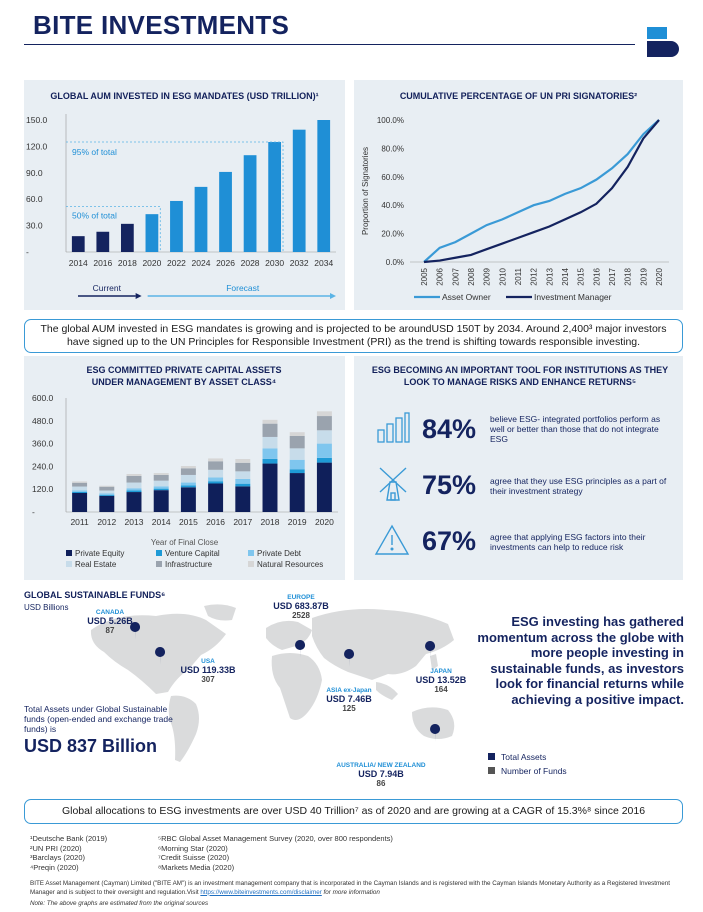 This screenshot has height=912, width=703. I want to click on pri-xtick: 2020, so click(659, 276).